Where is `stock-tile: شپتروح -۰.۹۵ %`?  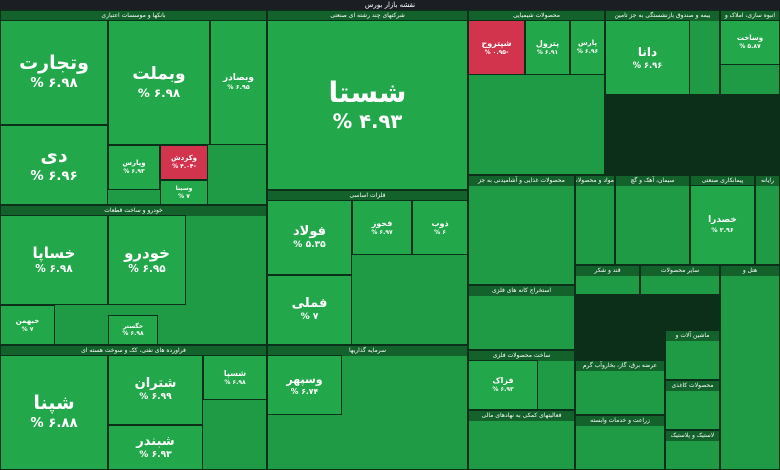 stock-tile: شپتروح -۰.۹۵ % is located at coordinates (496, 47).